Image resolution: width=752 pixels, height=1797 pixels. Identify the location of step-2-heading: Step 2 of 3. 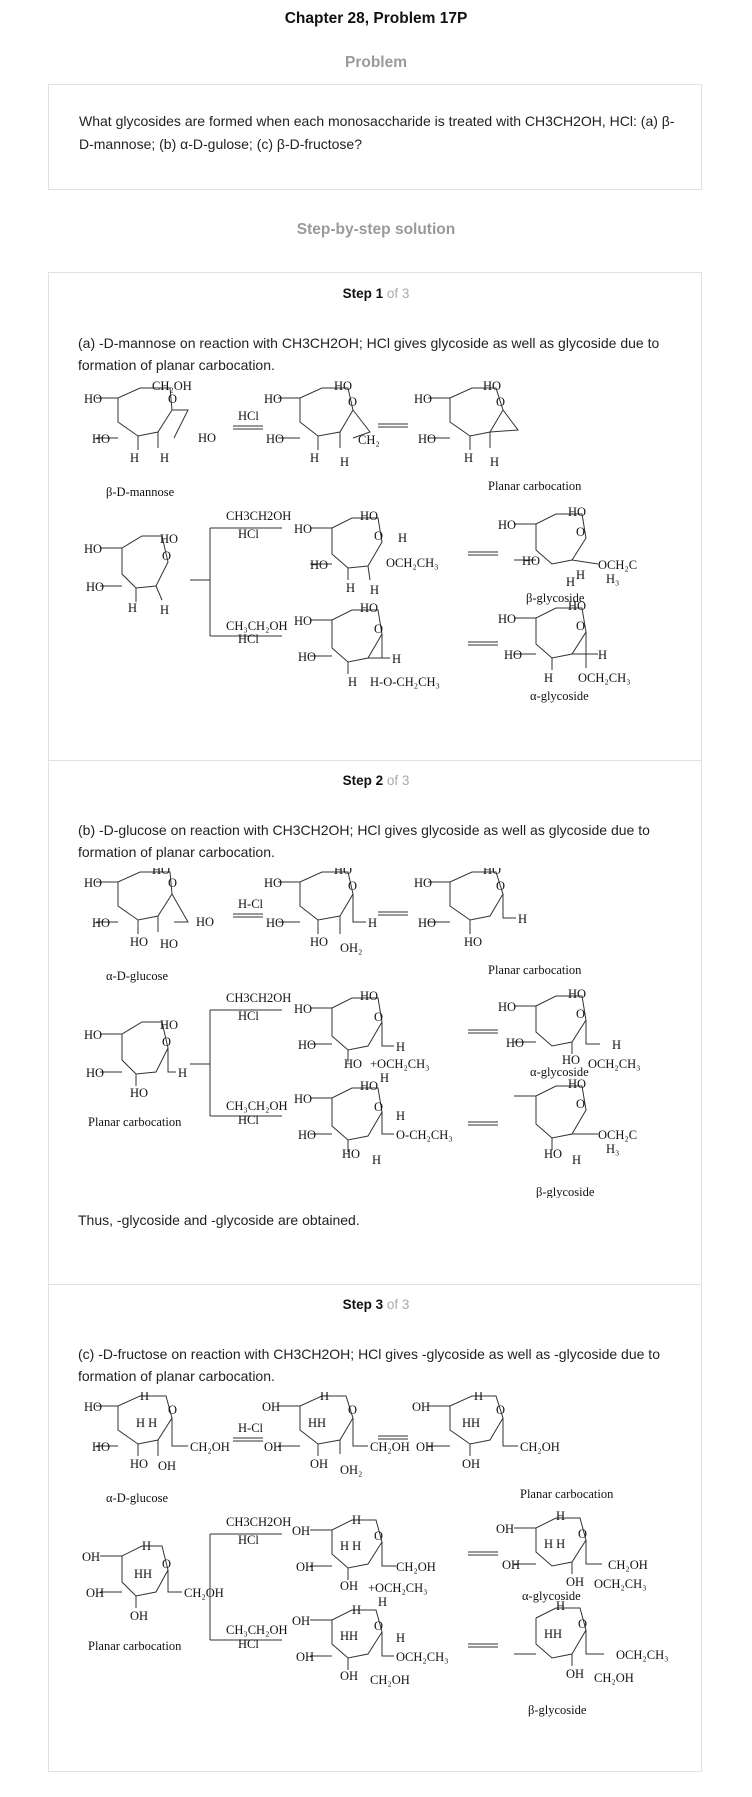
(376, 780).